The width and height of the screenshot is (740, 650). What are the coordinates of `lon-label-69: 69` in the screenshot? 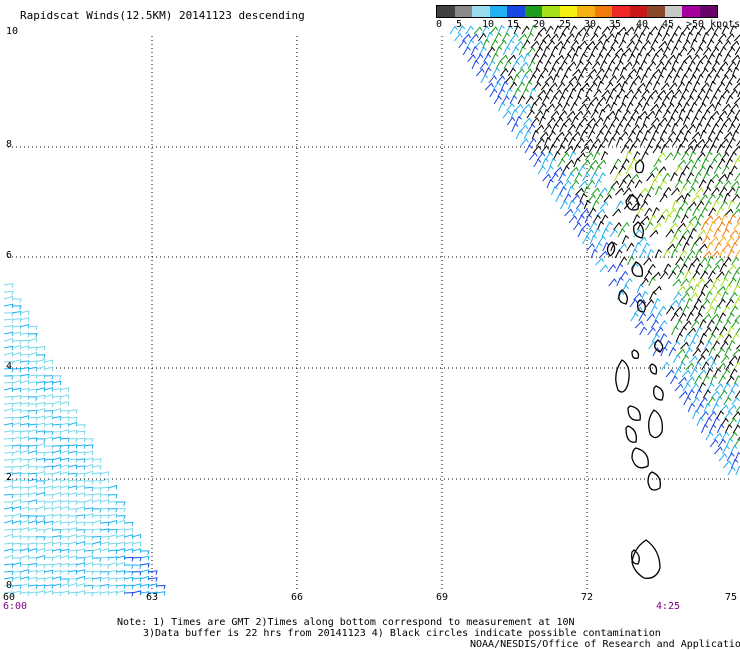 It's located at (442, 597).